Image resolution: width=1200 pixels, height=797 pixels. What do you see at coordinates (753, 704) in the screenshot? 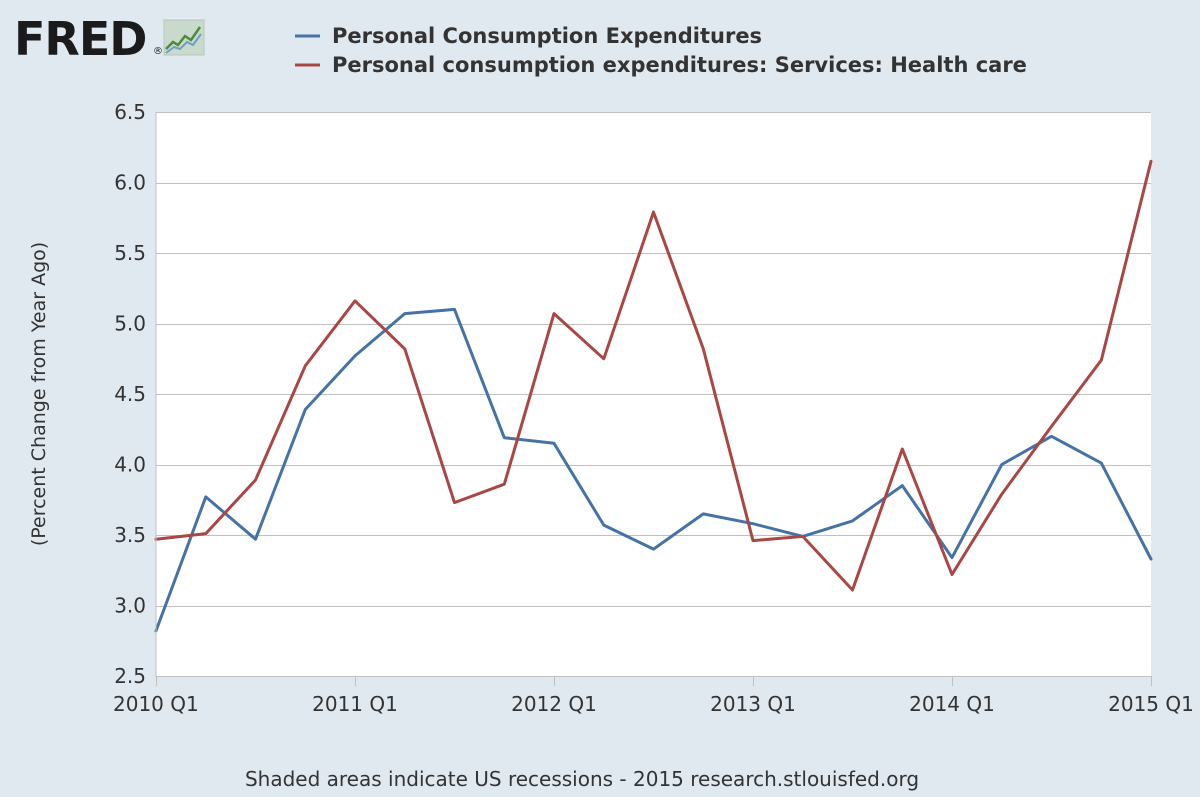
I see `x-tick-label: 2013 Q1` at bounding box center [753, 704].